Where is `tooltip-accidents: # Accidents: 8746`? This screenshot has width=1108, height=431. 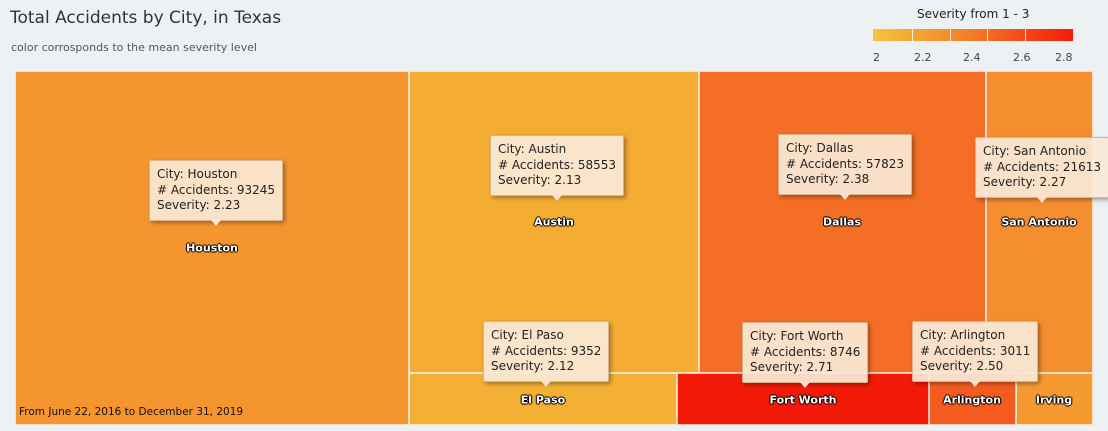 tooltip-accidents: # Accidents: 8746 is located at coordinates (805, 351).